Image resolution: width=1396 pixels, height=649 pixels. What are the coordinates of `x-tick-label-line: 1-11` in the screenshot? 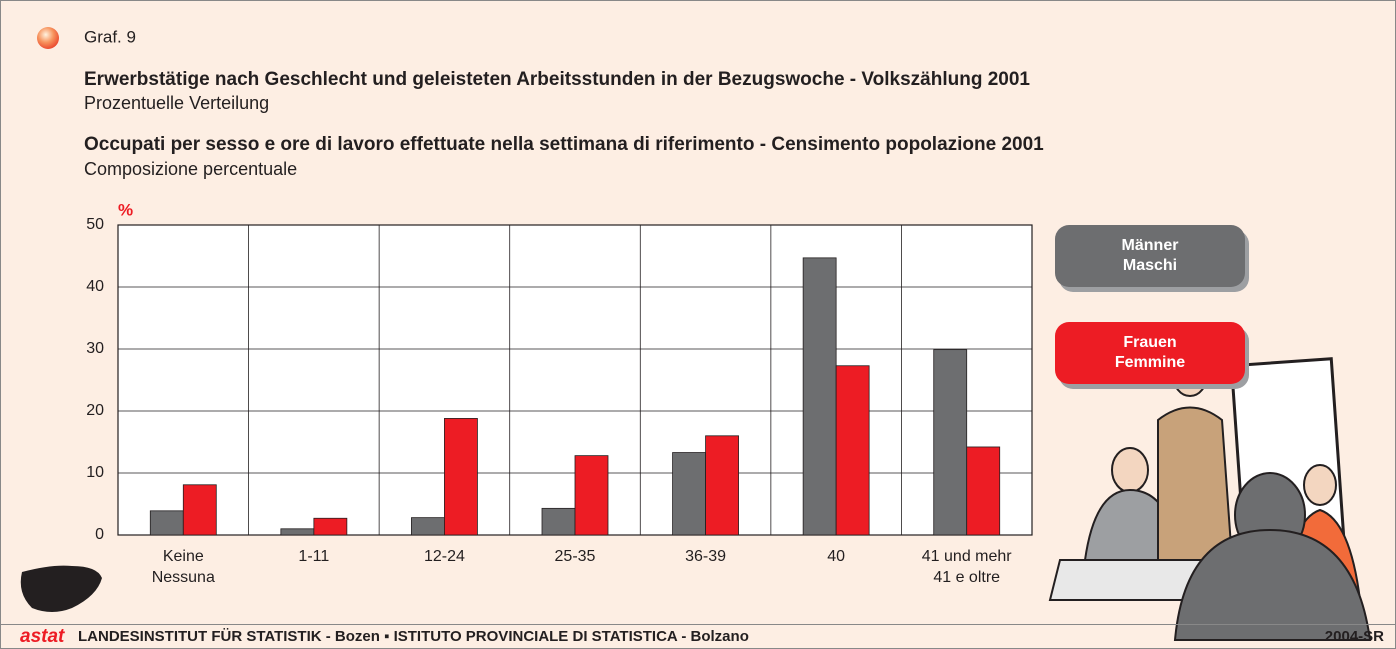 It's located at (313, 556).